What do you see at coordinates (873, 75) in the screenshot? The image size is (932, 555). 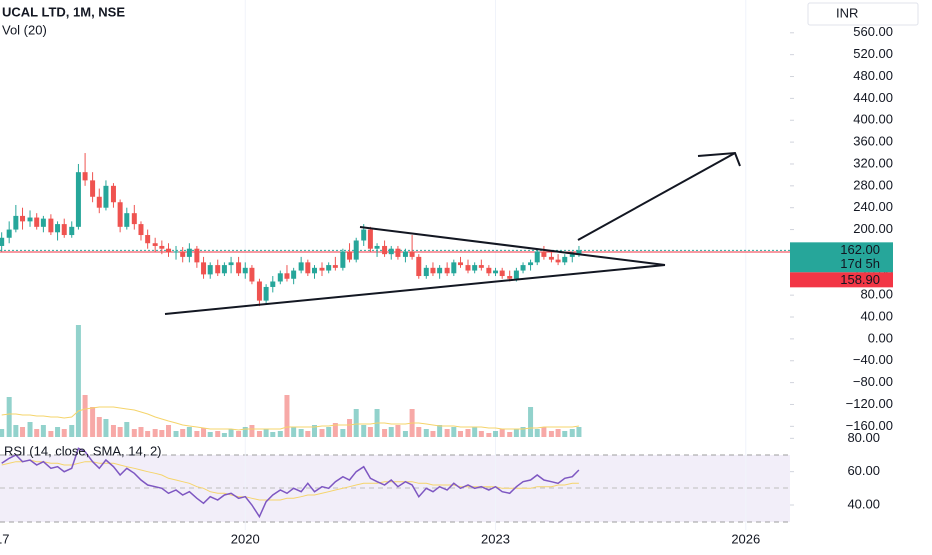 I see `y-tick-label: 480.00` at bounding box center [873, 75].